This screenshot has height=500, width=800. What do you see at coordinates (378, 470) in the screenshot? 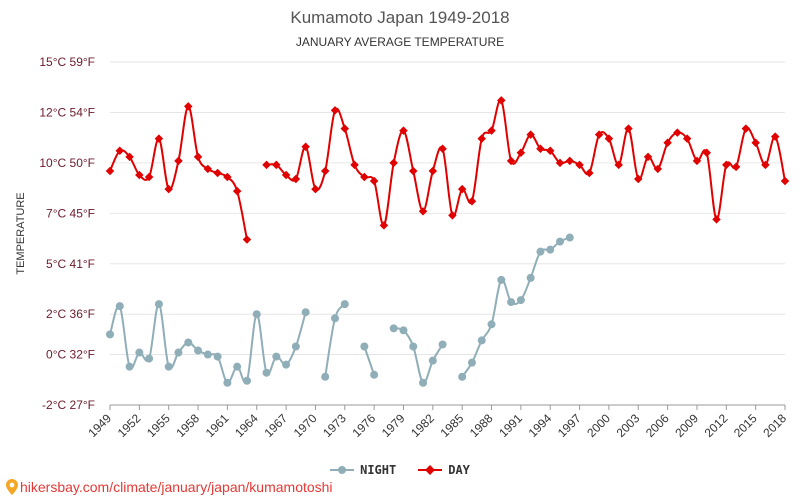
I see `legend-night-label: NIGHT` at bounding box center [378, 470].